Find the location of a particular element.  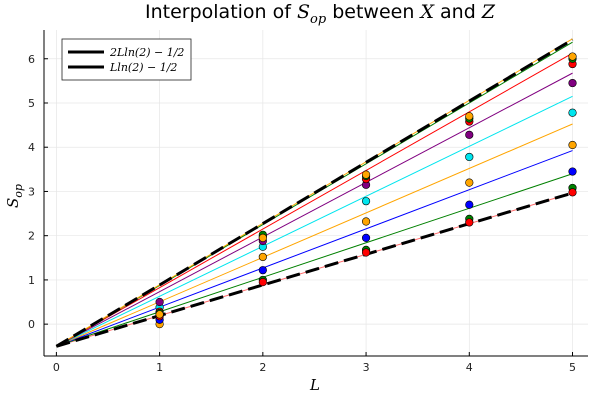

y-axis-label-s: S is located at coordinates (13, 203).